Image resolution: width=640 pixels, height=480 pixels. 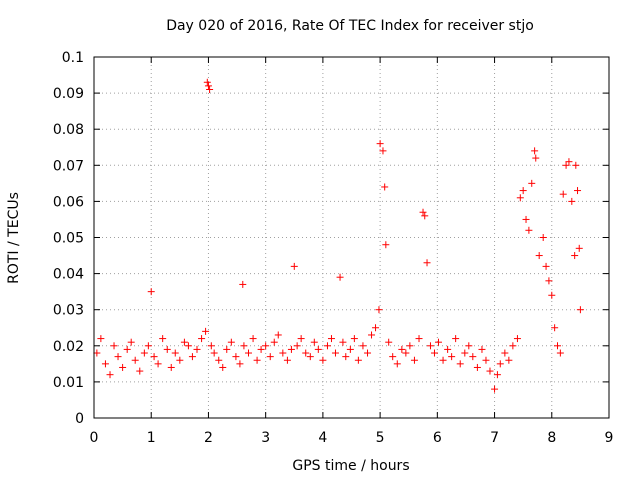 What do you see at coordinates (68, 202) in the screenshot?
I see `y-tick-label: 0.06` at bounding box center [68, 202].